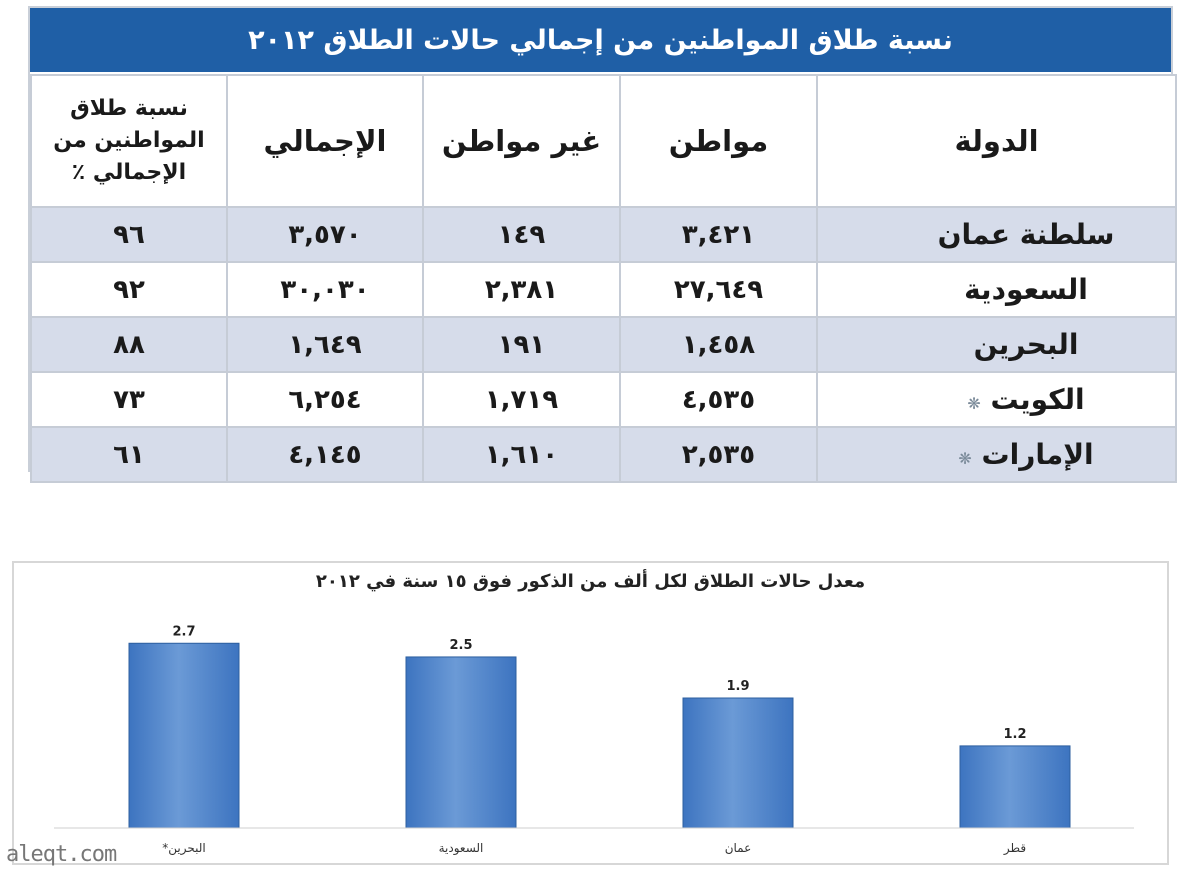 Image resolution: width=1200 pixels, height=876 pixels. Describe the element at coordinates (521, 454) in the screenshot. I see `cell-non-citizen: ١,٦١٠` at that location.